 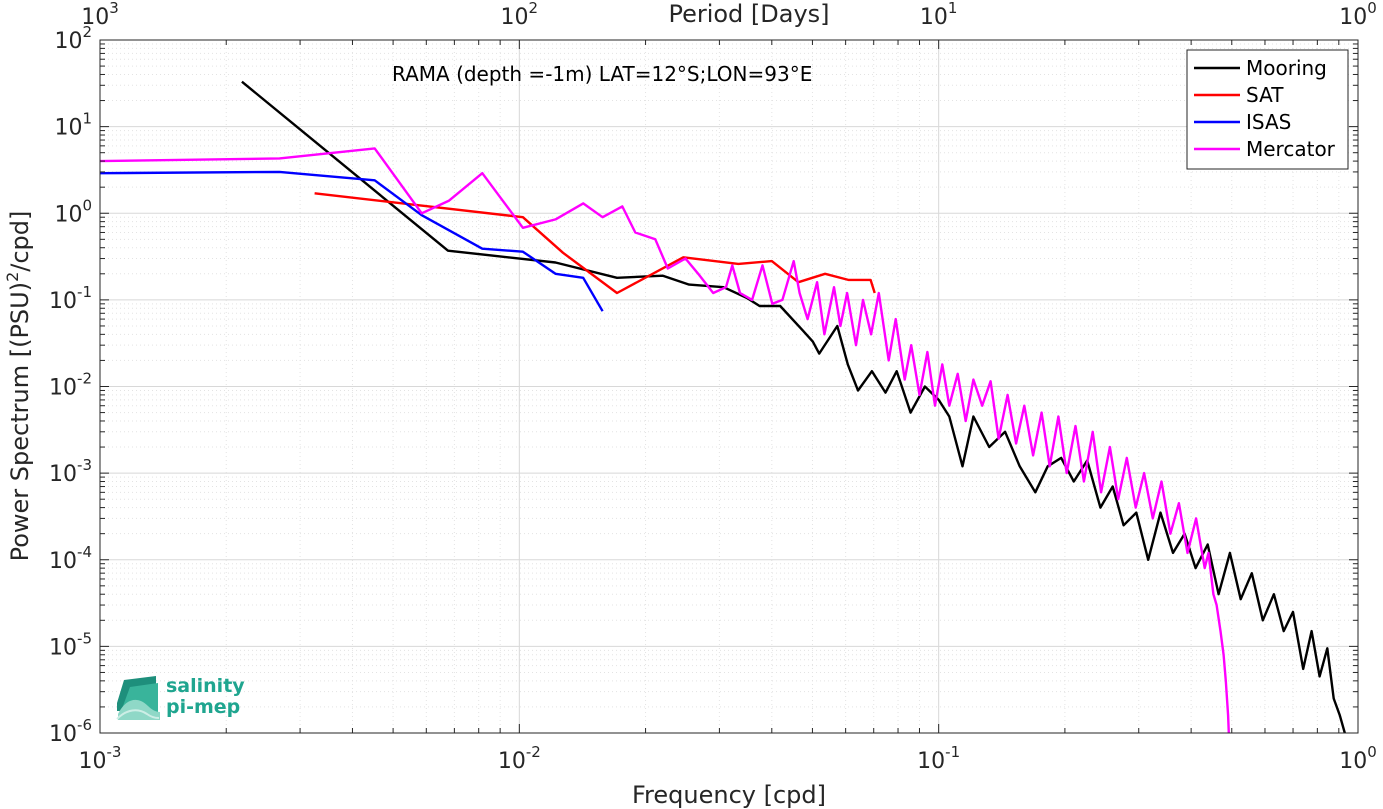 I want to click on y-tick-label: 10⁻⁵, so click(x=70, y=644).